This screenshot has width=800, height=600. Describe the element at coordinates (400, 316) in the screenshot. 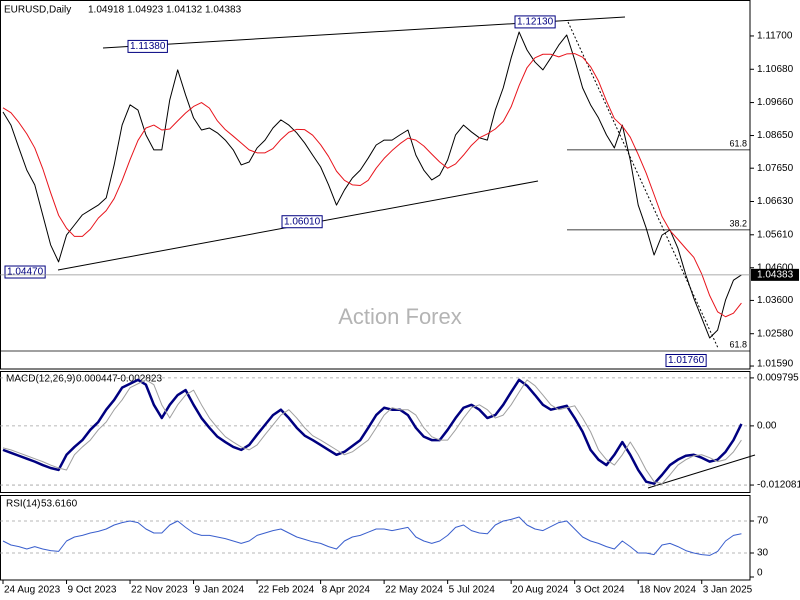

I see `watermark: Action Forex` at that location.